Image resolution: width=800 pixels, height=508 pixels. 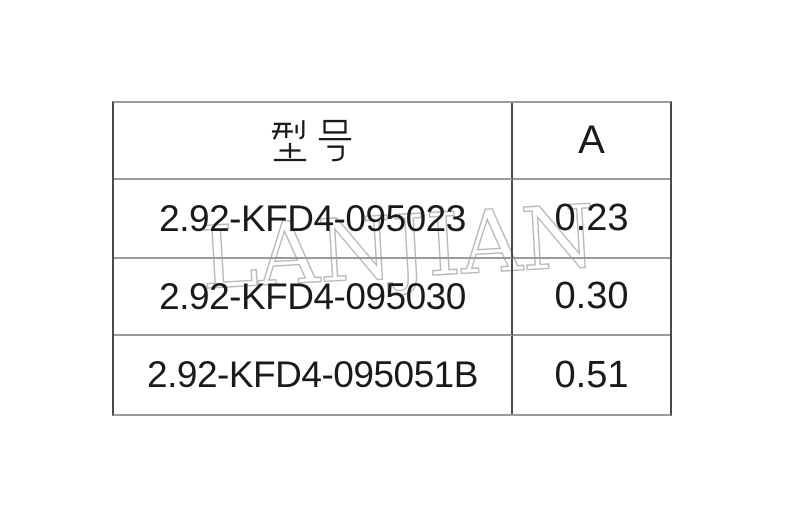 What do you see at coordinates (289, 140) in the screenshot?
I see `glyph-xing` at bounding box center [289, 140].